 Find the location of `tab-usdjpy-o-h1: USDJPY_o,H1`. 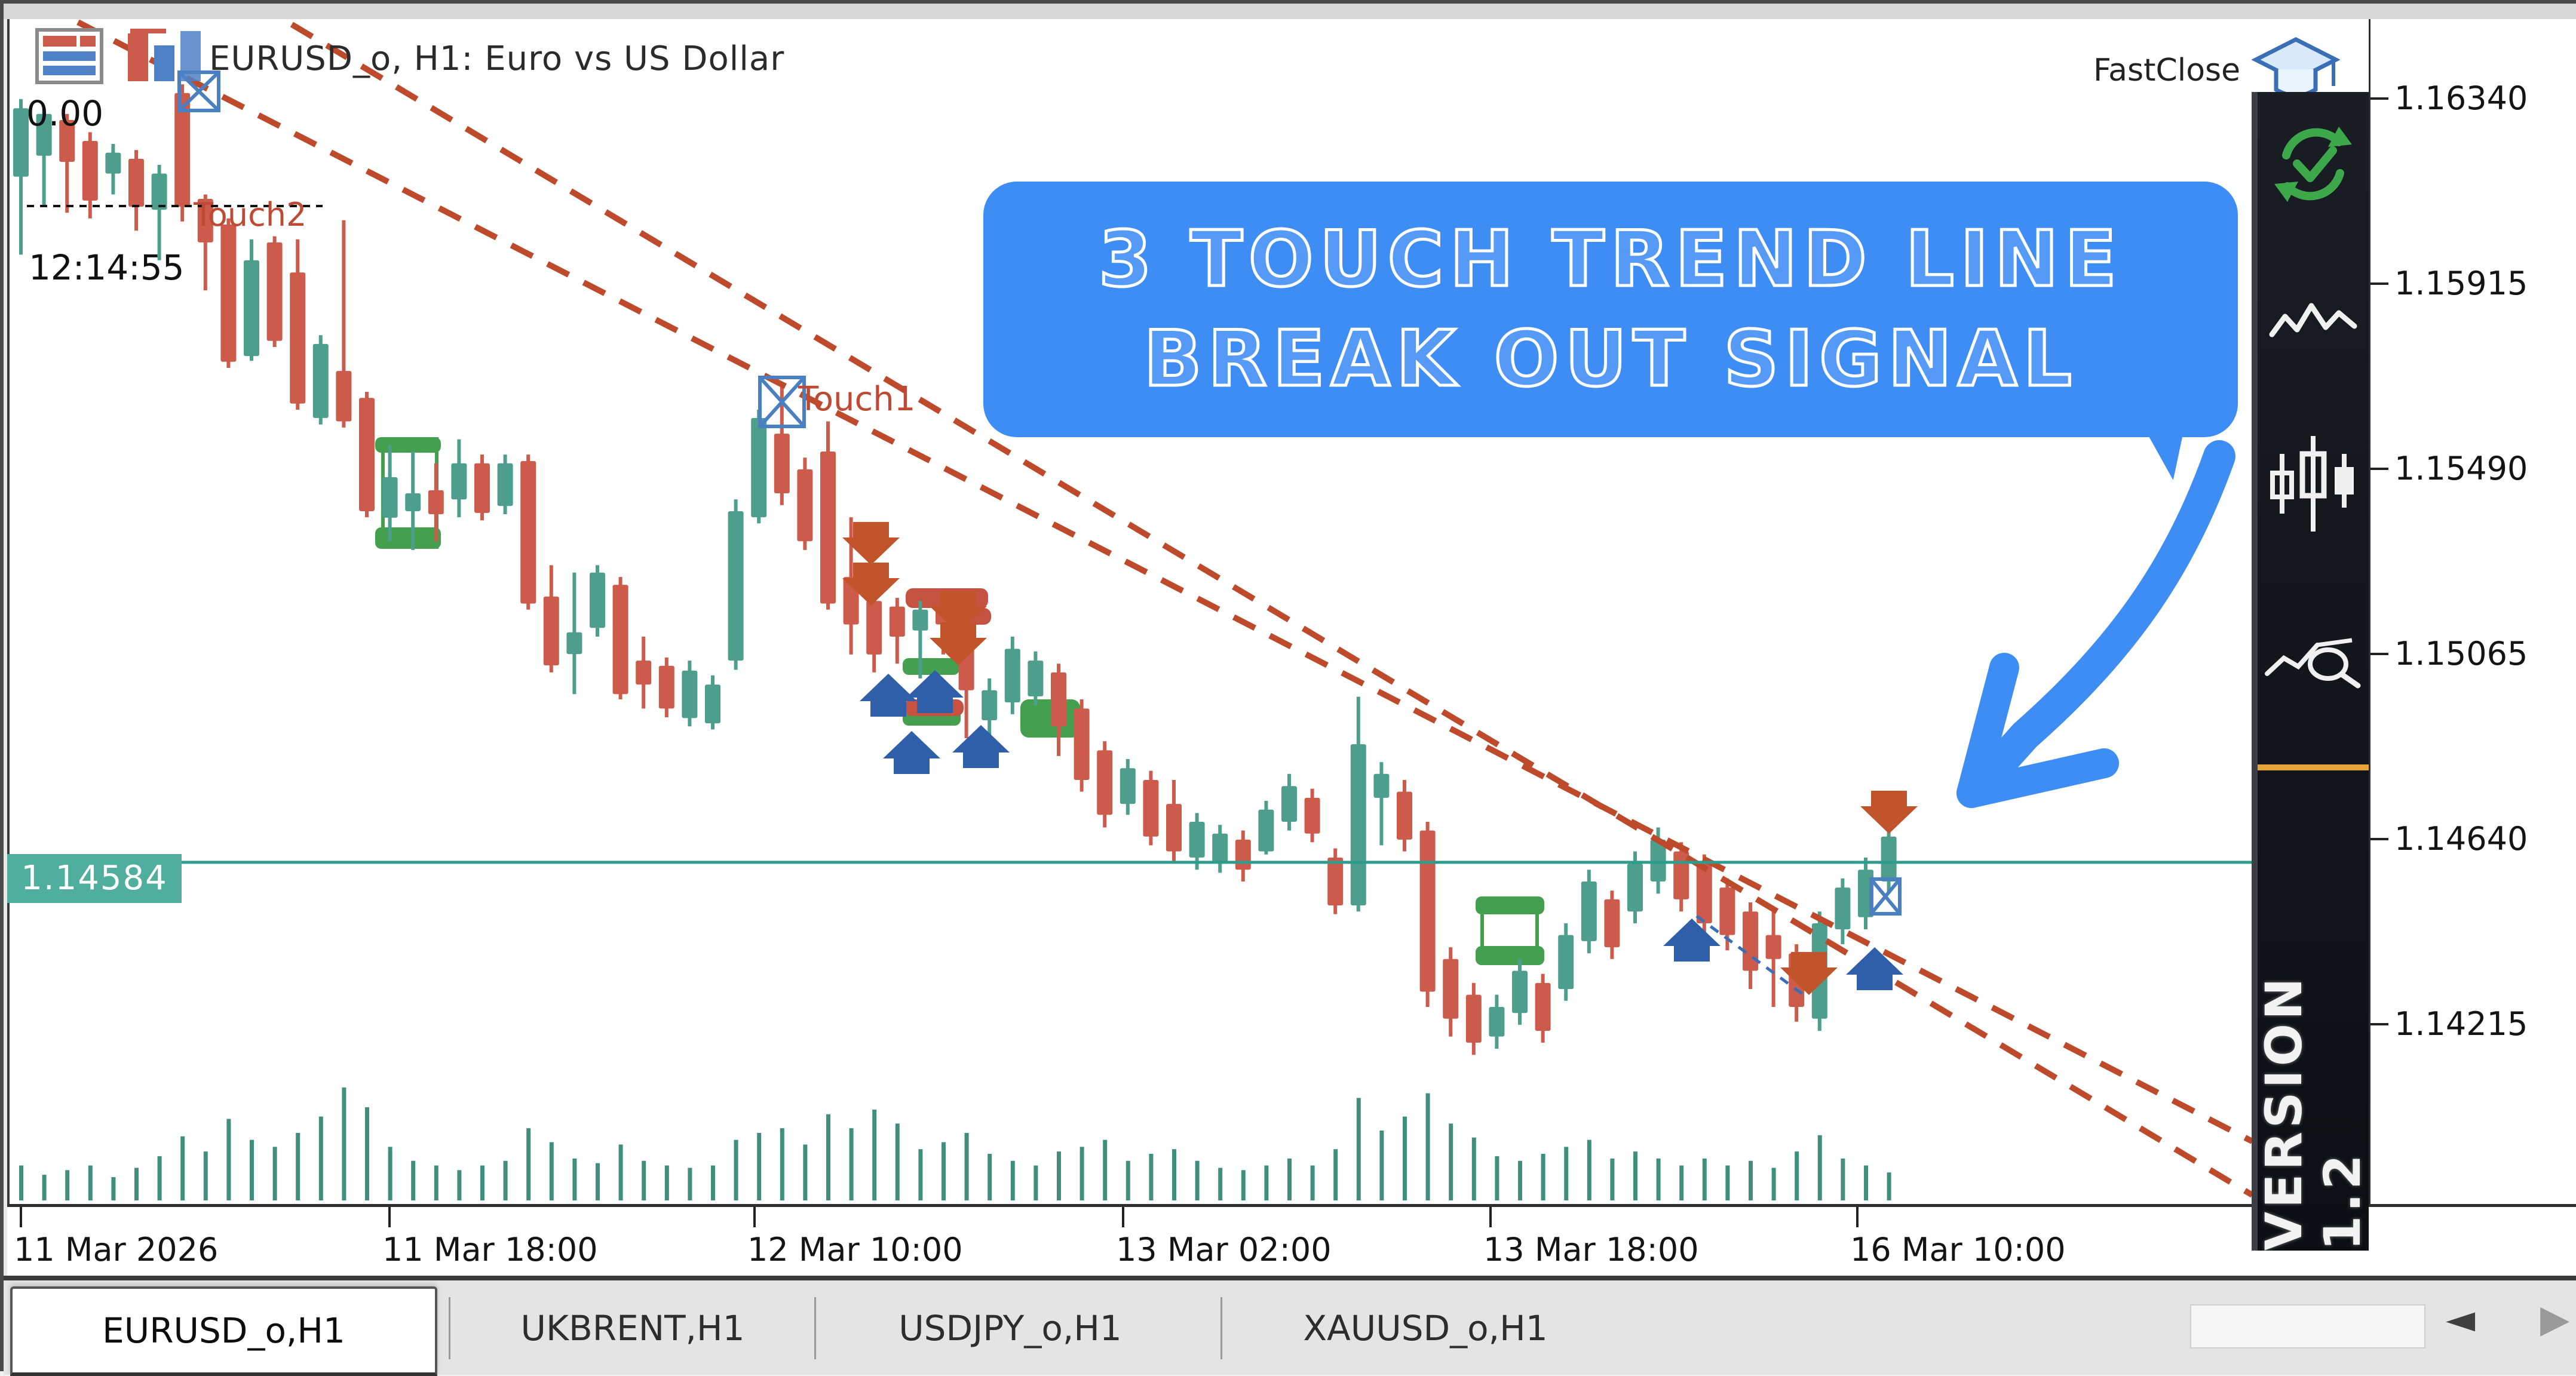

tab-usdjpy-o-h1: USDJPY_o,H1 is located at coordinates (1010, 1328).